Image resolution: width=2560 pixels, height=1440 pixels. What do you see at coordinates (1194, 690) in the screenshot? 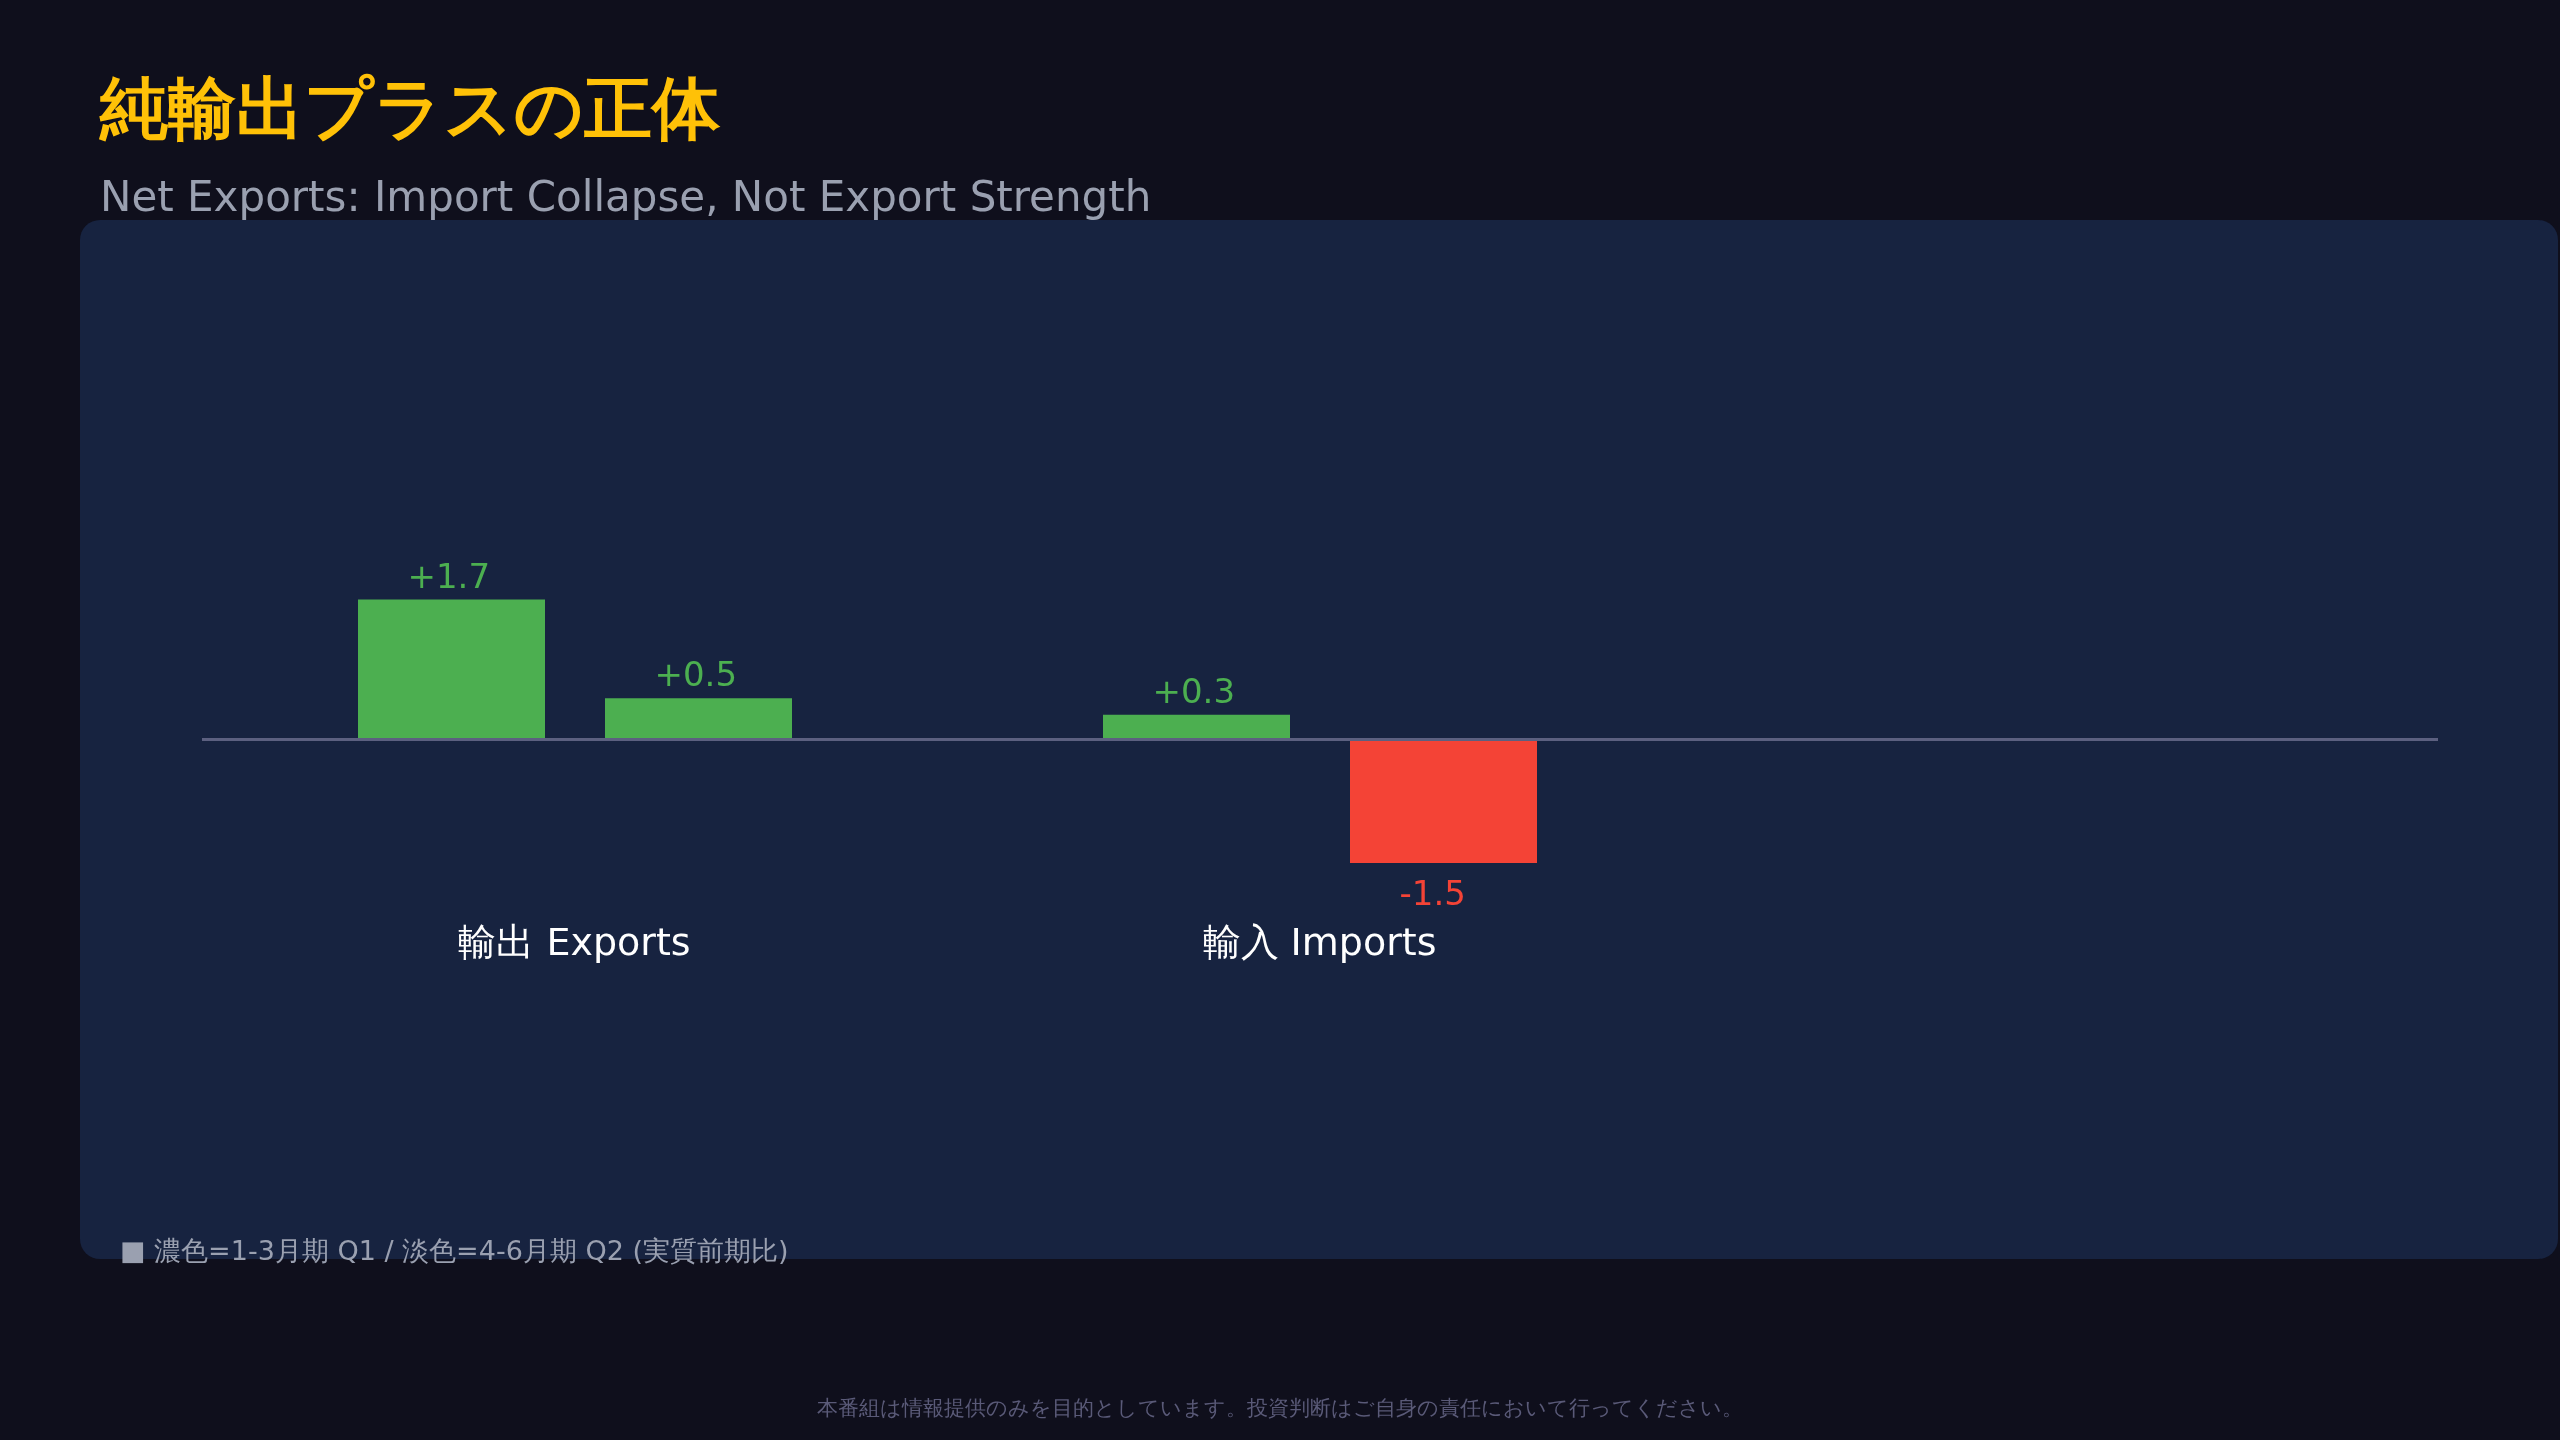
I see `data-label: +0.3` at bounding box center [1194, 690].